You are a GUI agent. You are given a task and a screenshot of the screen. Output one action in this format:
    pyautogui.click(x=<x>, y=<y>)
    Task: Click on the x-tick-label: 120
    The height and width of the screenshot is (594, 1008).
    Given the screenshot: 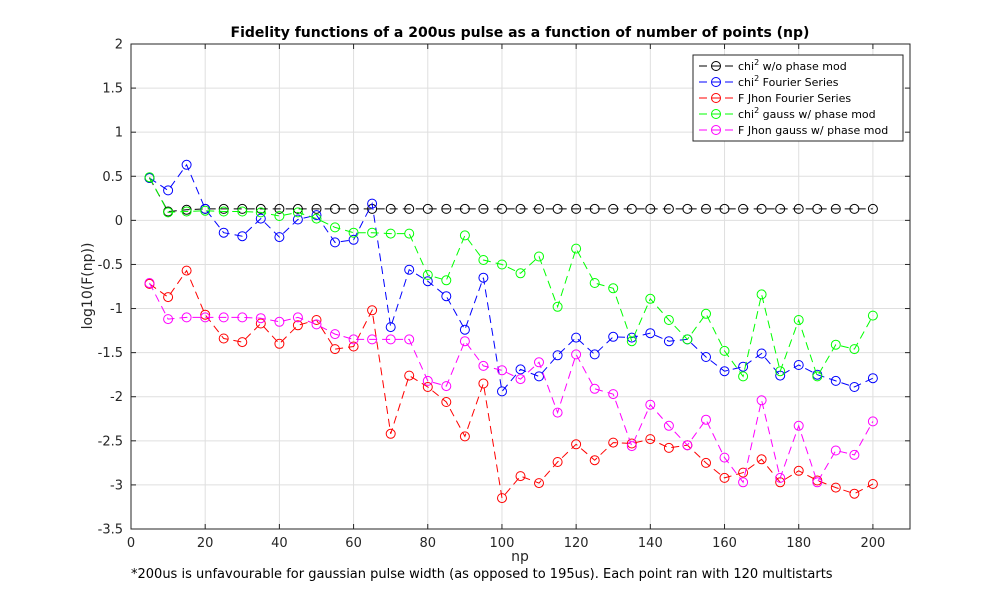 What is the action you would take?
    pyautogui.click(x=576, y=543)
    